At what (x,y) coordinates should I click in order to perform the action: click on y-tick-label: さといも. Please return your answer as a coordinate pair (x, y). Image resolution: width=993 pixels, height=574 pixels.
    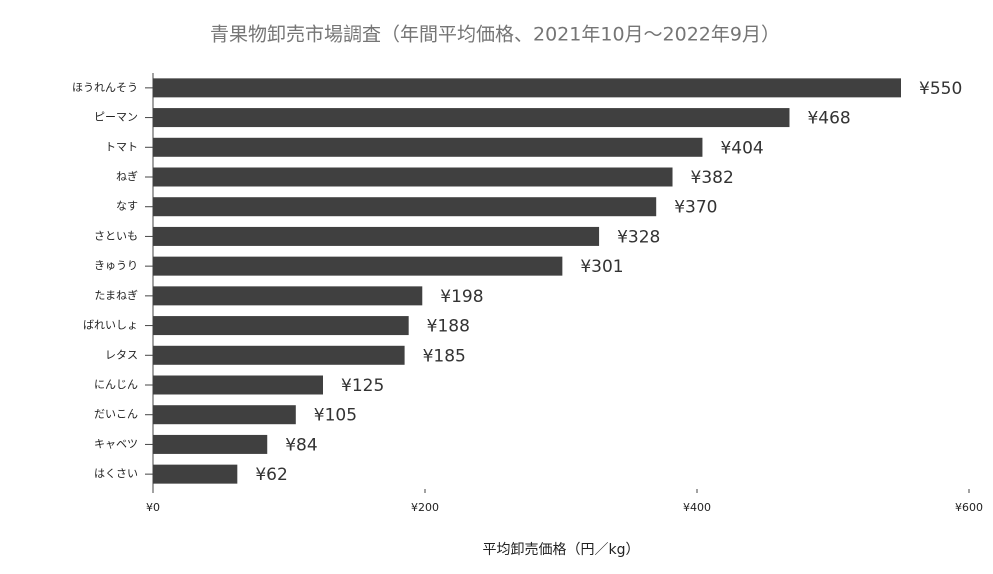
    Looking at the image, I should click on (116, 235).